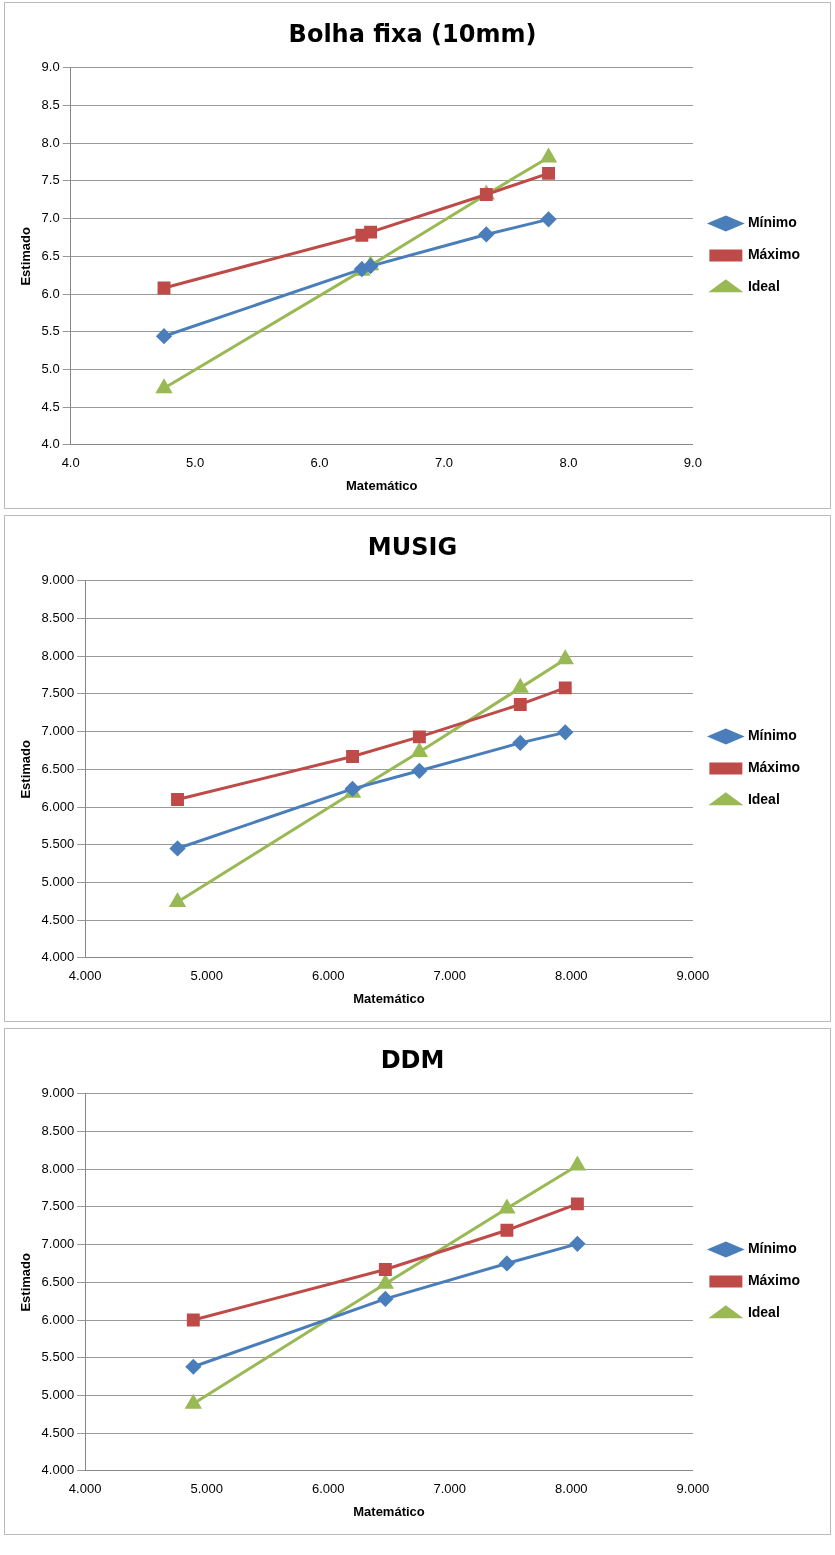 This screenshot has height=1555, width=835. I want to click on x-tick-label: 5.0, so click(195, 463).